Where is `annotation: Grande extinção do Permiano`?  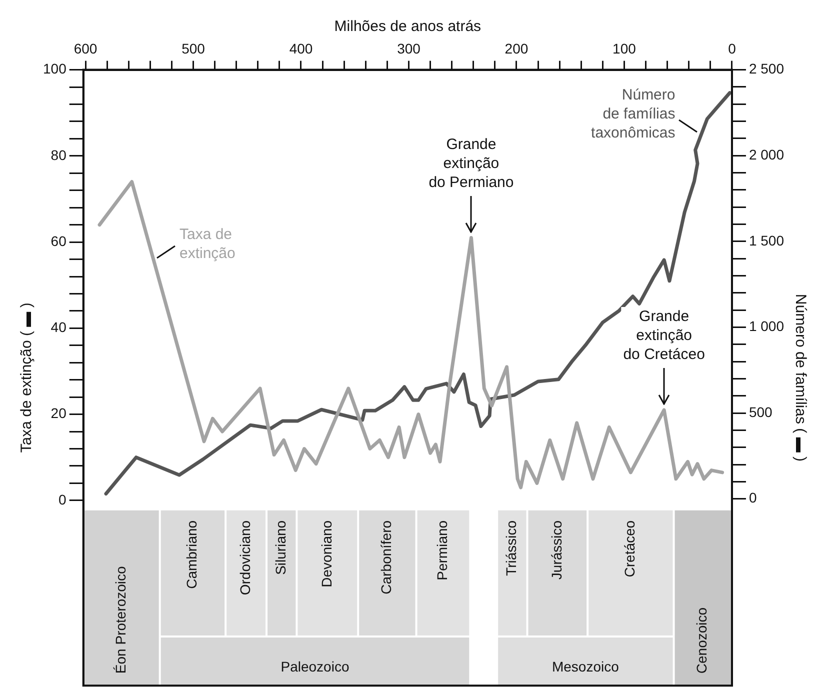 annotation: Grande extinção do Permiano is located at coordinates (471, 163).